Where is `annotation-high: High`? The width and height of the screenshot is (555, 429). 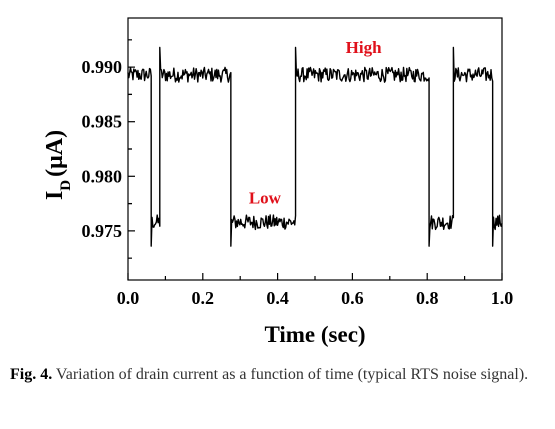 annotation-high: High is located at coordinates (364, 47).